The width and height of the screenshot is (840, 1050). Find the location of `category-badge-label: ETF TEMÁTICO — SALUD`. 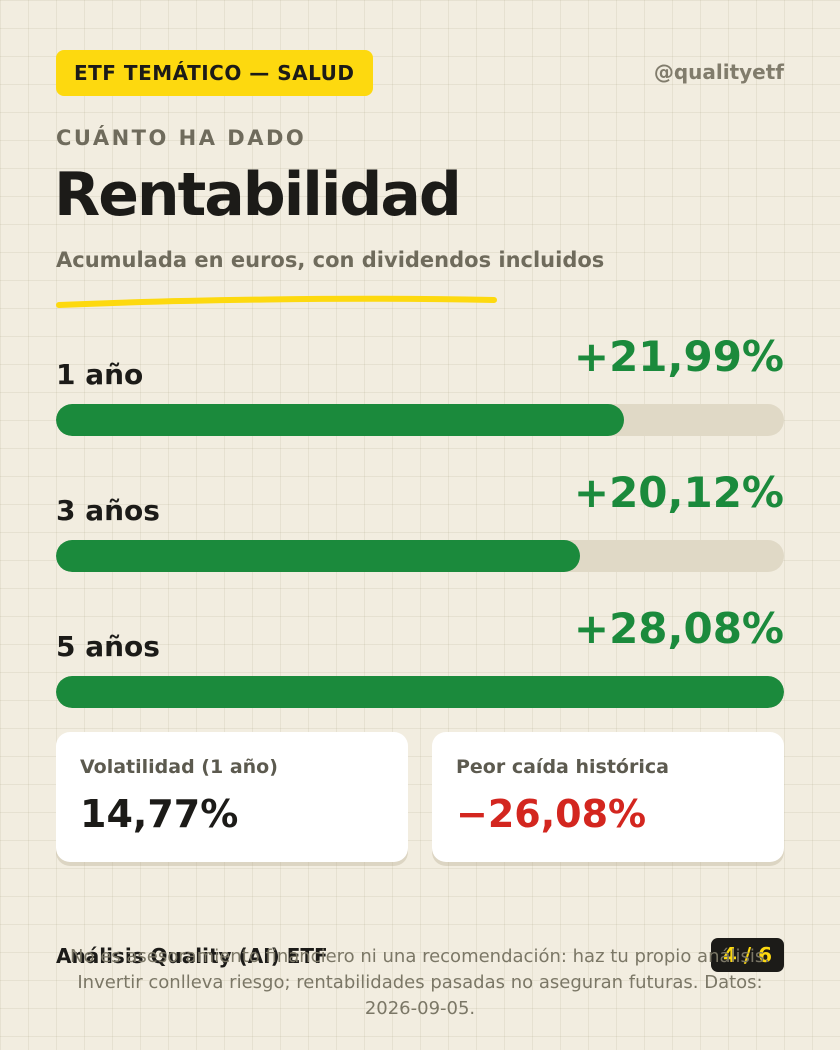

category-badge-label: ETF TEMÁTICO — SALUD is located at coordinates (214, 73).